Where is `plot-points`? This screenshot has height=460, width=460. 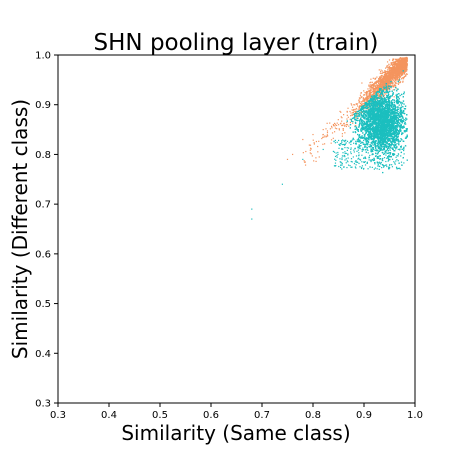
plot-points is located at coordinates (329, 138).